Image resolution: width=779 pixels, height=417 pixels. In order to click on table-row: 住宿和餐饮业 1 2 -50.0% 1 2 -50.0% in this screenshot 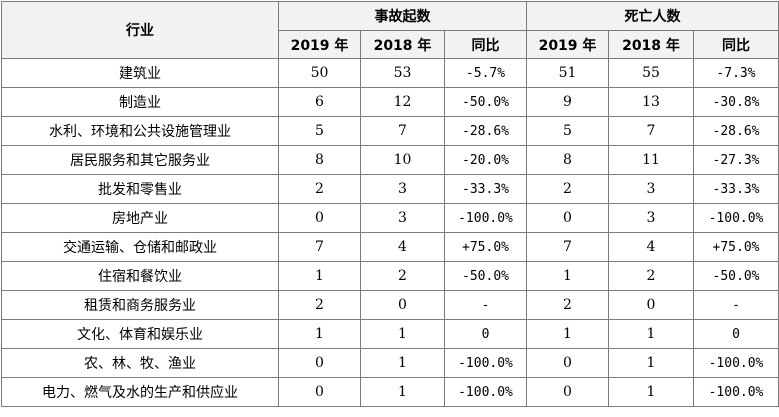, I will do `click(390, 276)`.